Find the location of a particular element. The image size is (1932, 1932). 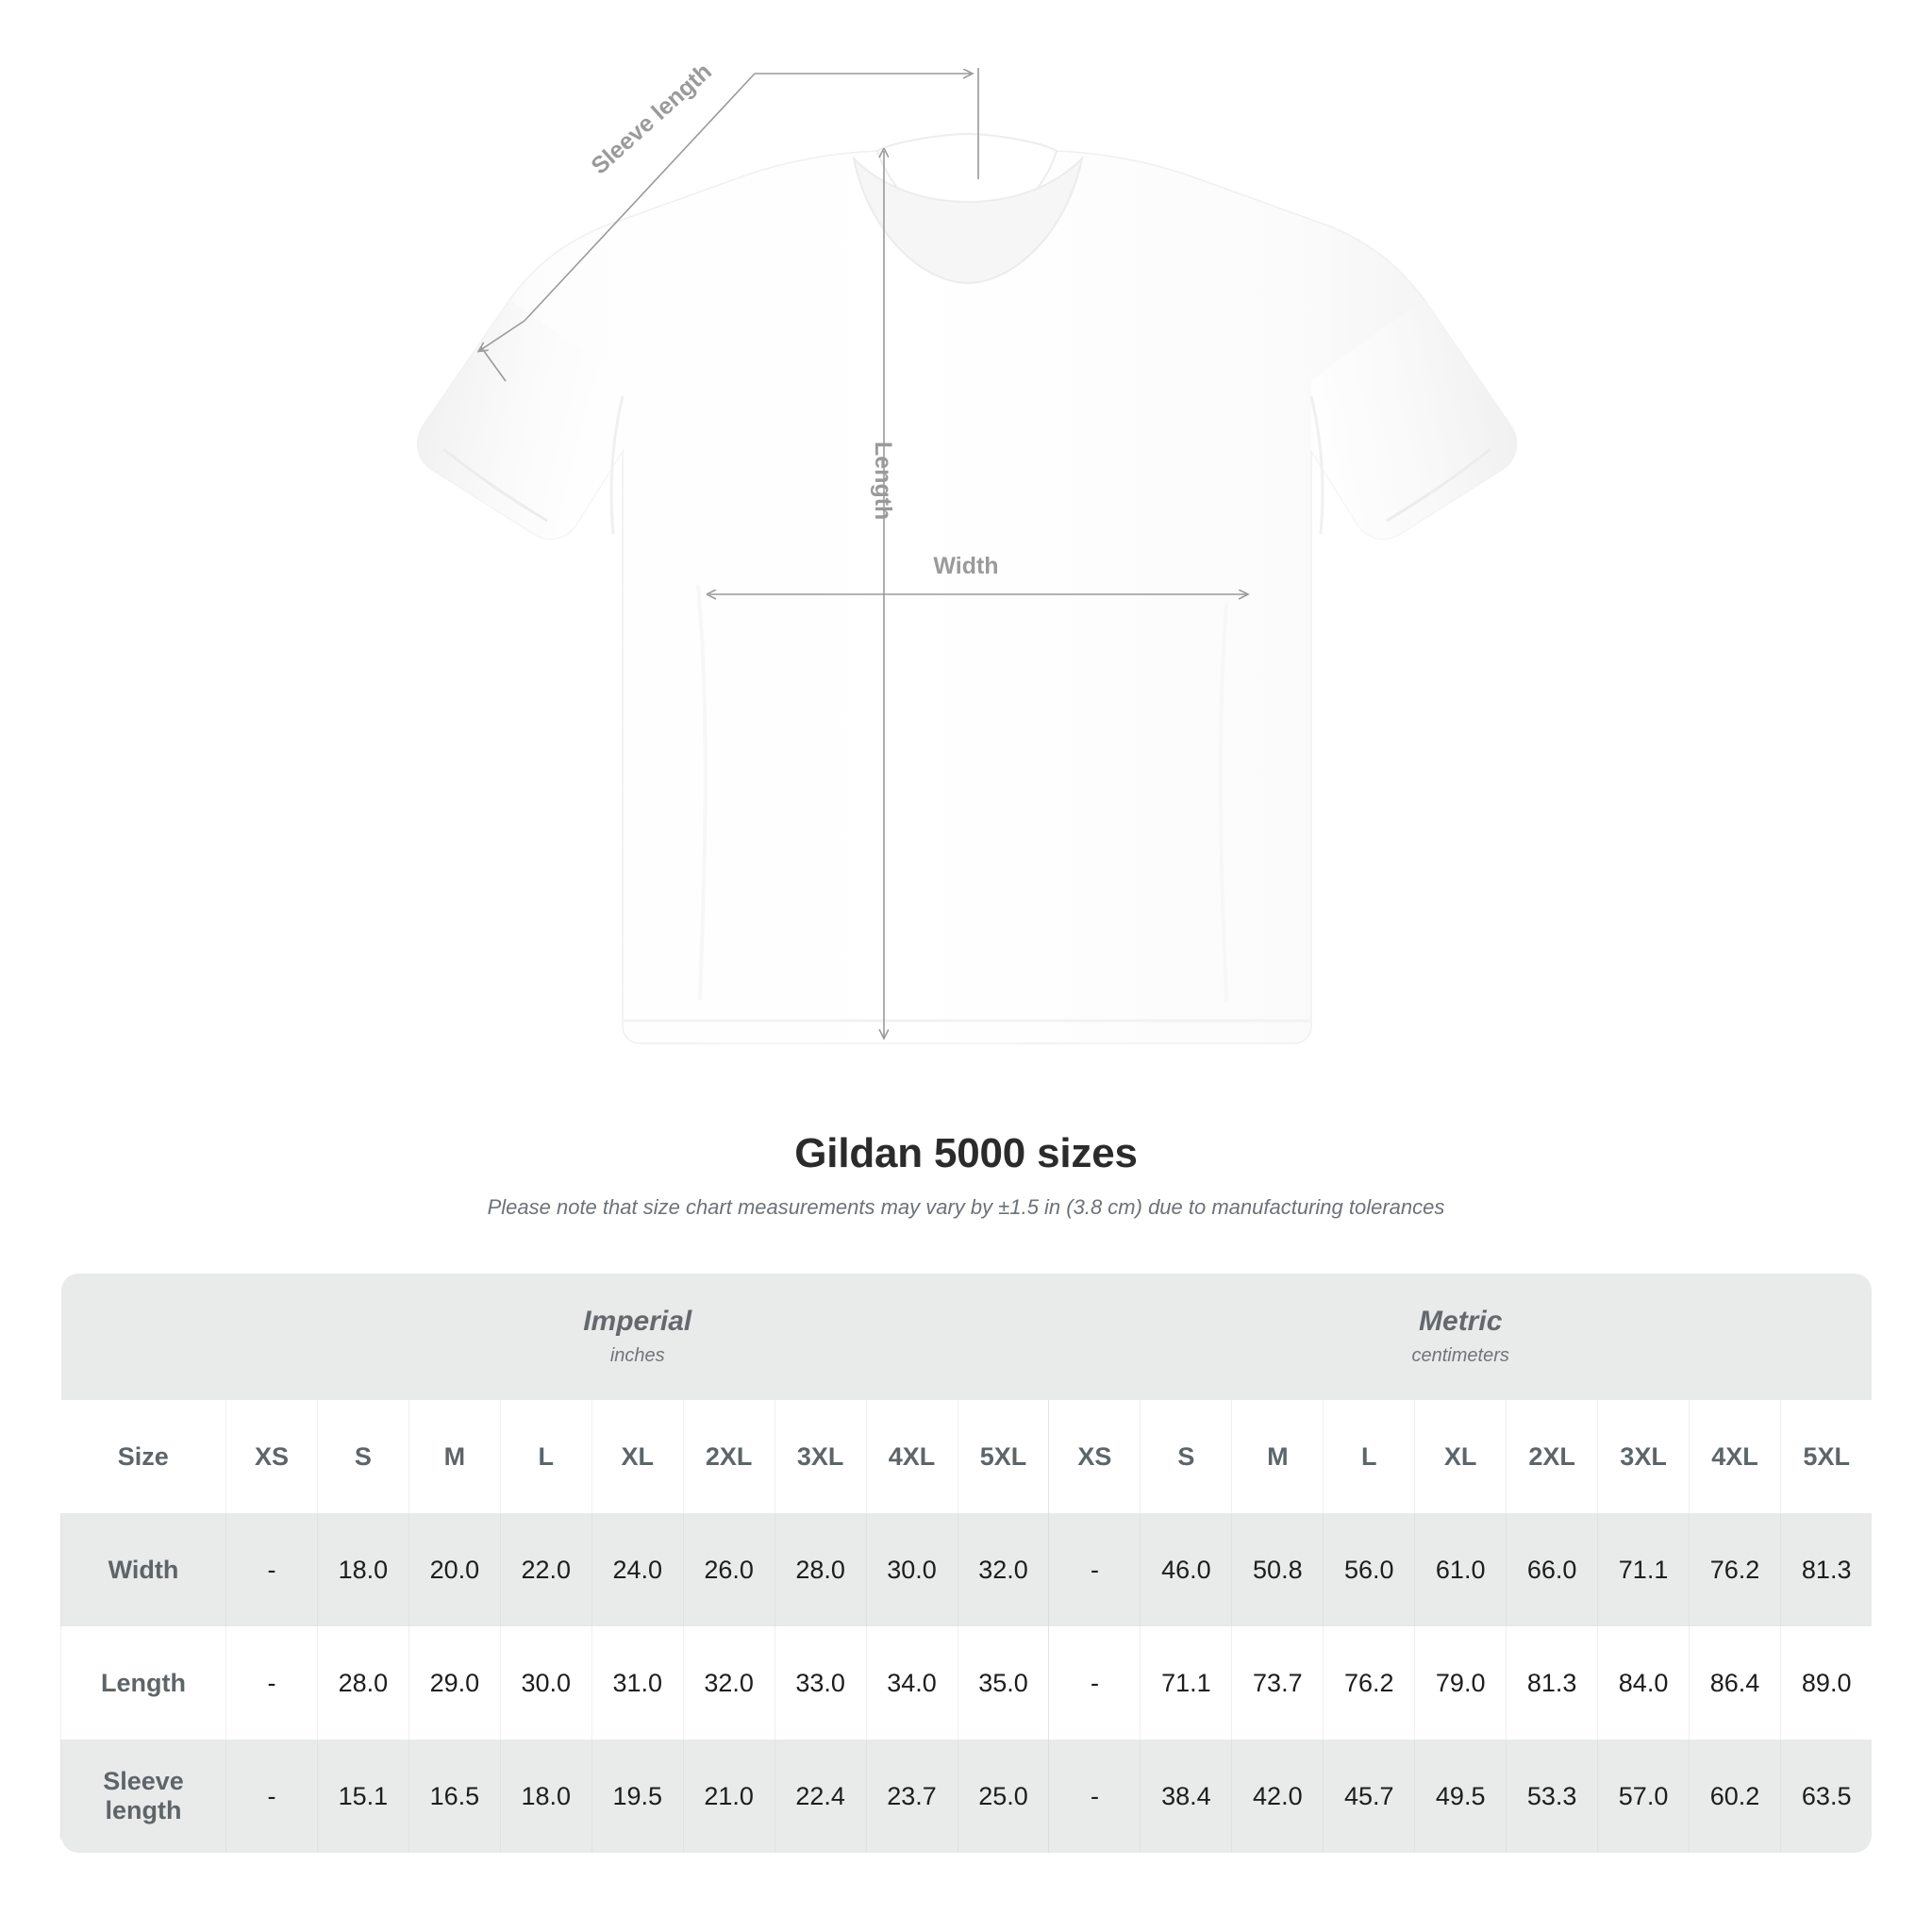

cell-value: 66.0 is located at coordinates (1552, 1569).